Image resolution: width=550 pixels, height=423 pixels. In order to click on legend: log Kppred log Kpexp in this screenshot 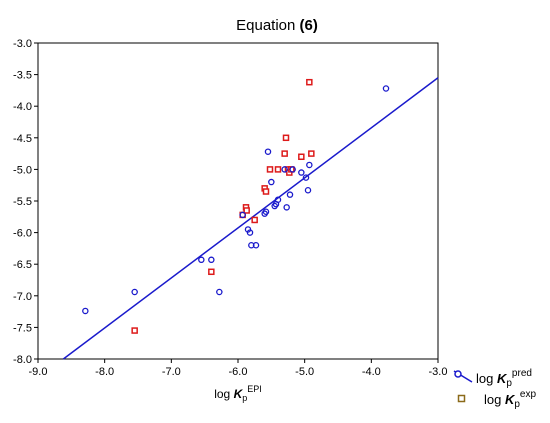, I will do `click(494, 389)`.